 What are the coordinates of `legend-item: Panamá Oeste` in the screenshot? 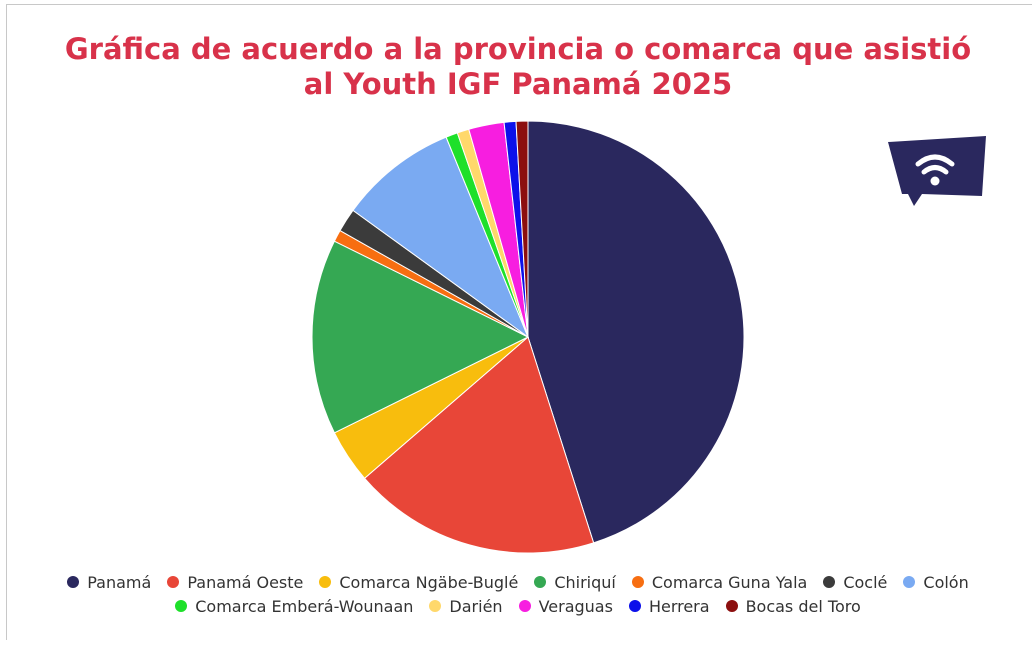 It's located at (235, 582).